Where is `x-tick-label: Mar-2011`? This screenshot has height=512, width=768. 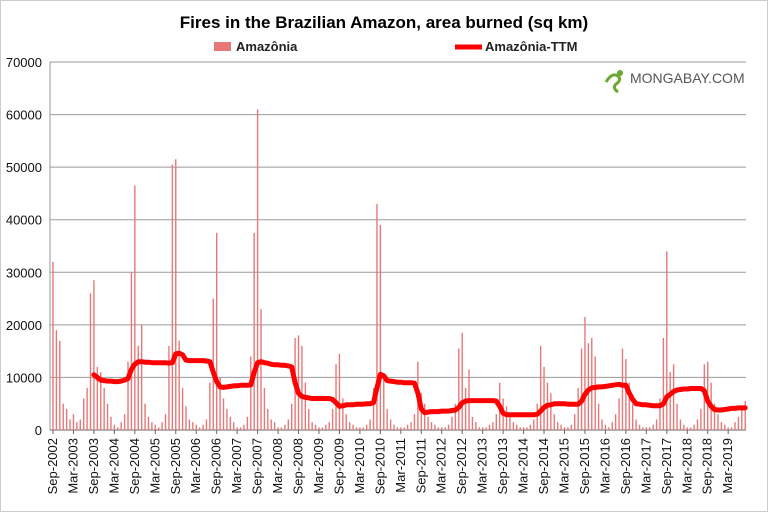
x-tick-label: Mar-2011 is located at coordinates (400, 465).